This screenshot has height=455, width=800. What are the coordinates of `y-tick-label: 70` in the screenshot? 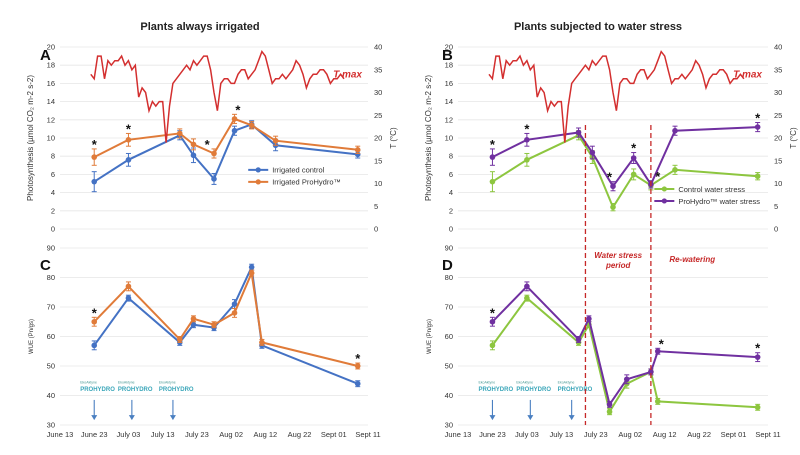 It's located at (51, 307).